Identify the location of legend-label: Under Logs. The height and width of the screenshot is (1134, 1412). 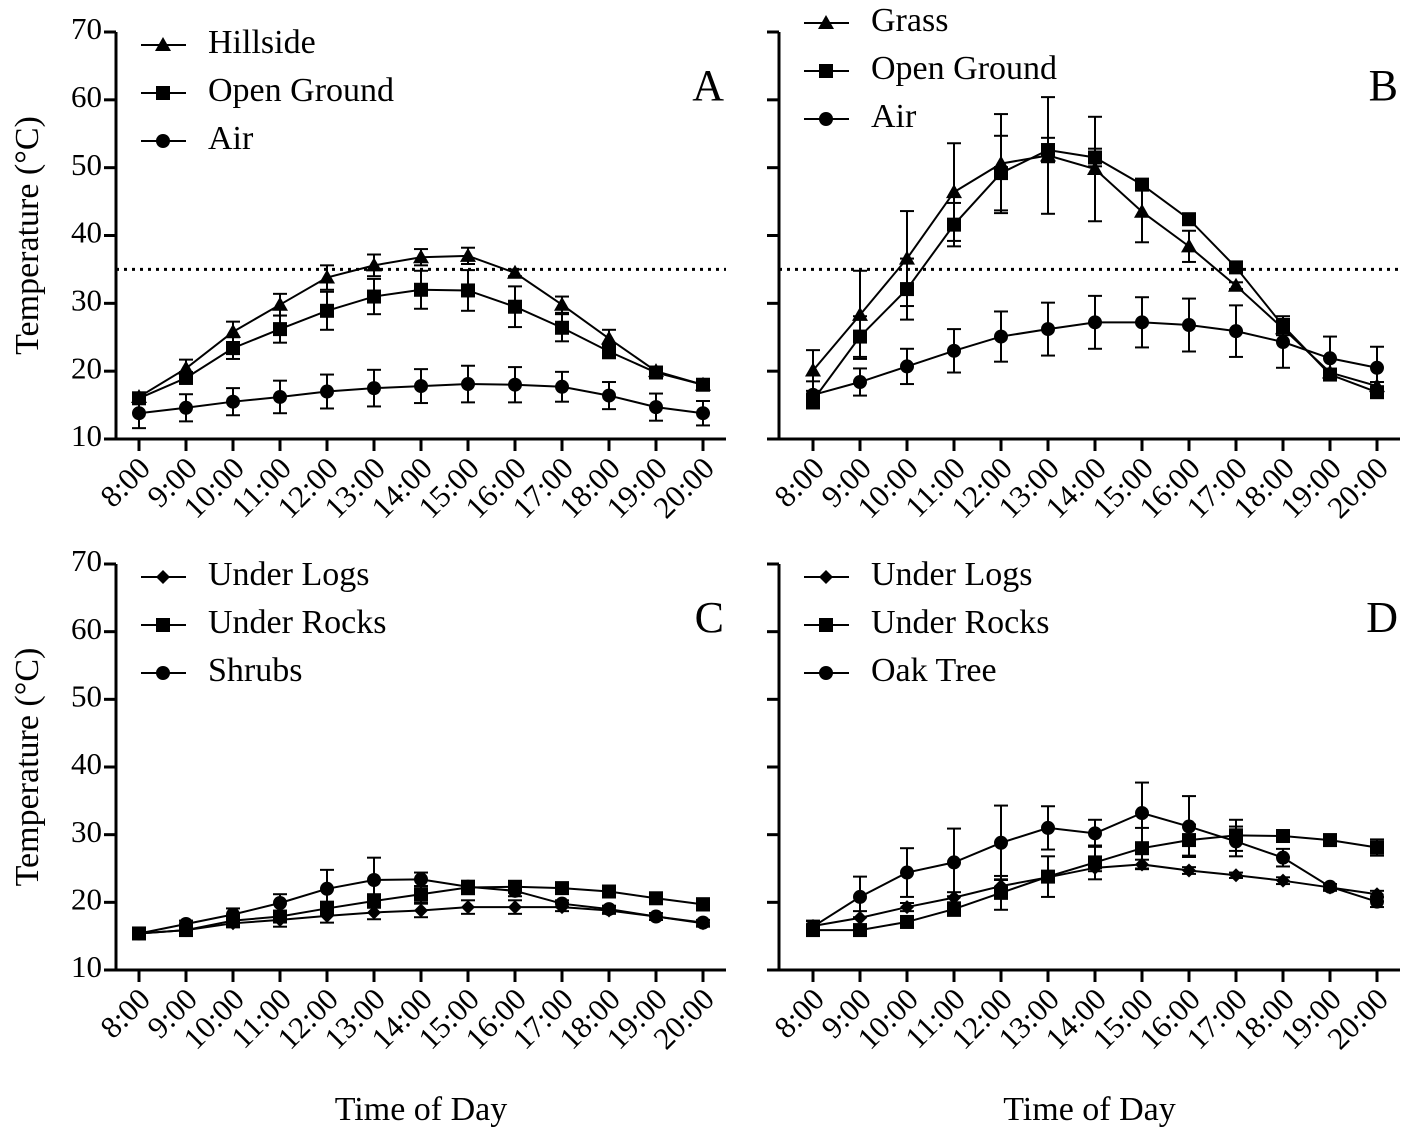
(951, 574).